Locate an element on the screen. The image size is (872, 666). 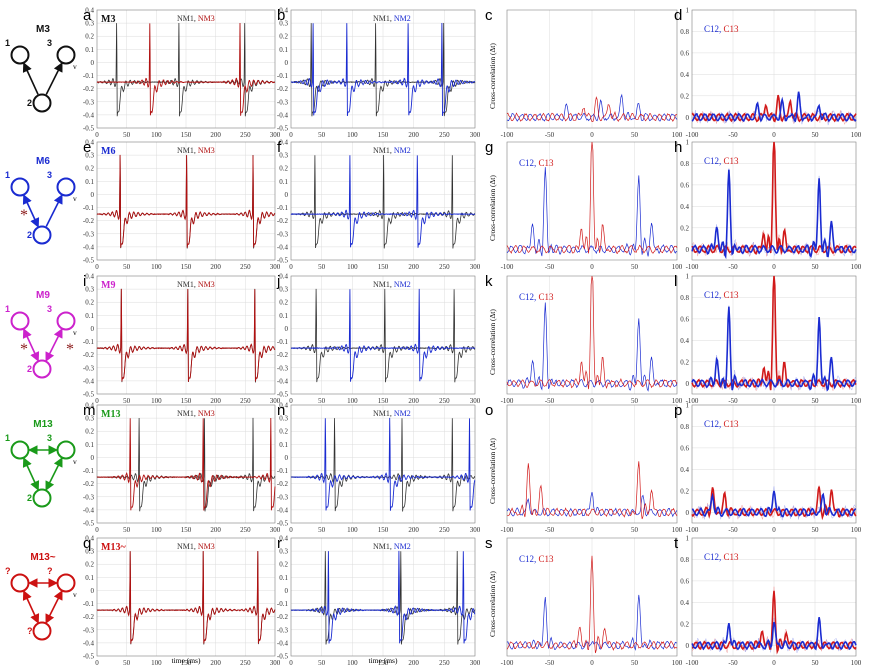
x-tick-label: 200 is located at coordinates (413, 662).